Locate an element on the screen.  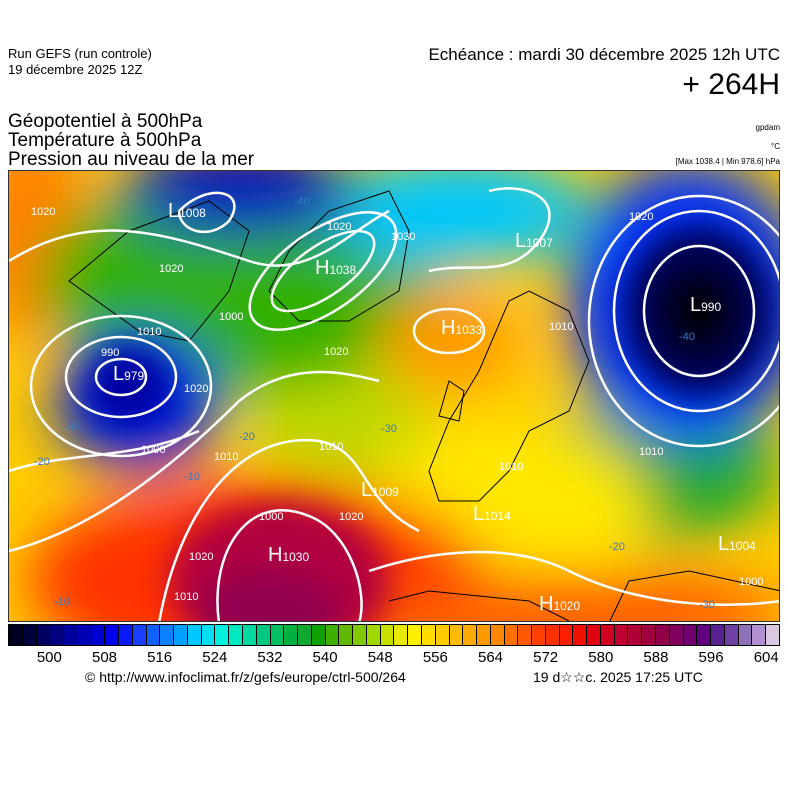
center-value: 979 is located at coordinates (134, 376).